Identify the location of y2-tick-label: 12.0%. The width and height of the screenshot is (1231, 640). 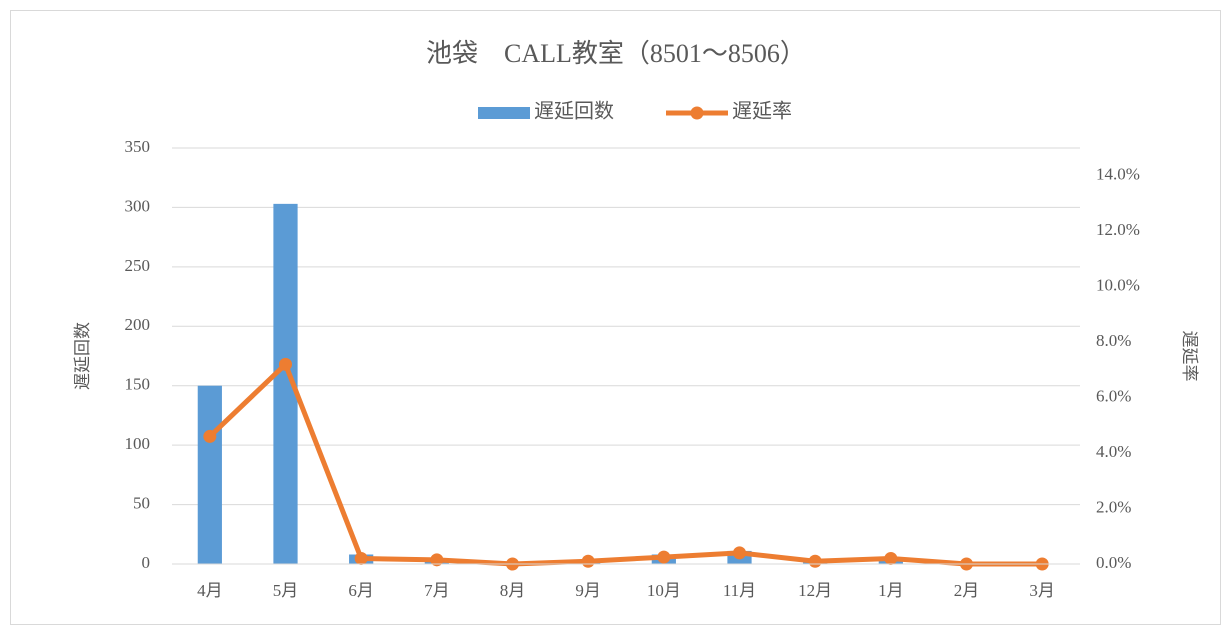
(1118, 229).